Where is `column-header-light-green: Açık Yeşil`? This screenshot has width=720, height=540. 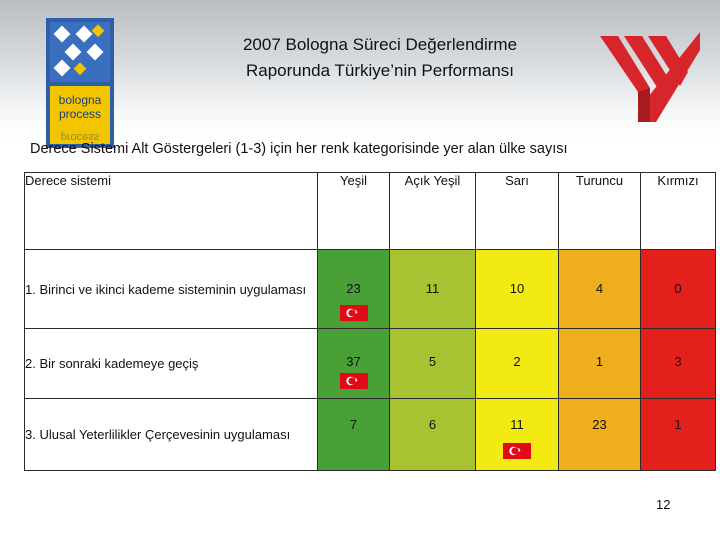 column-header-light-green: Açık Yeşil is located at coordinates (432, 211).